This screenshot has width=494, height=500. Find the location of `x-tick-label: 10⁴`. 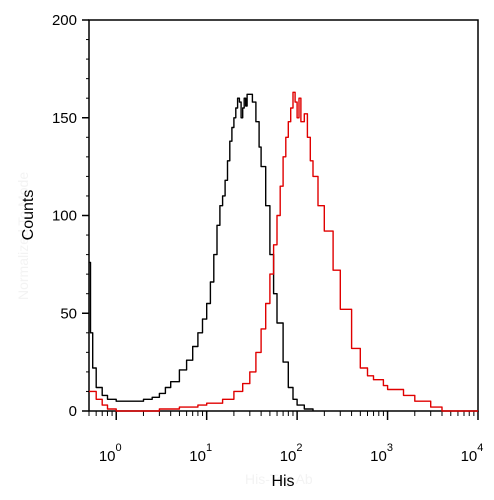

x-tick-label: 10⁴ is located at coordinates (472, 453).